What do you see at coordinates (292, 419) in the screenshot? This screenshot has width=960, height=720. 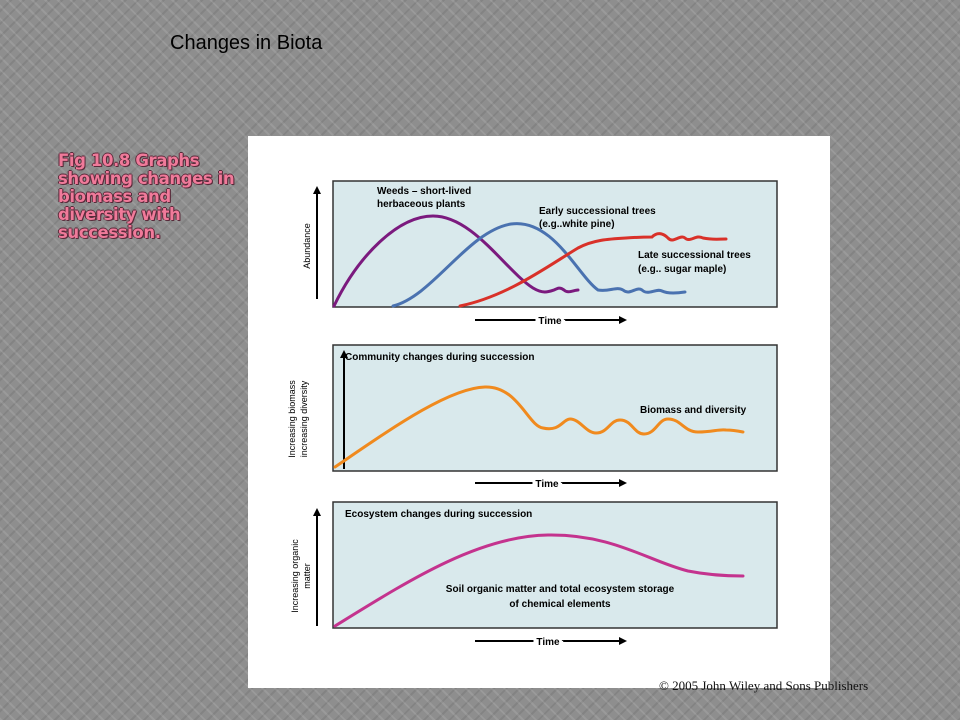 I see `y-axis-label-line1: Increasing biomass` at bounding box center [292, 419].